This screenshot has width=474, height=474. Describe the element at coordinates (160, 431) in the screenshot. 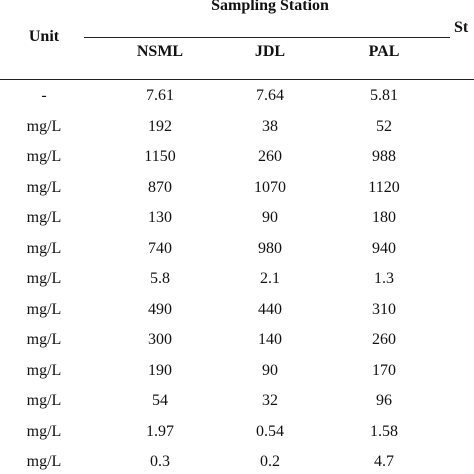

I see `value-cell: 1.97` at that location.